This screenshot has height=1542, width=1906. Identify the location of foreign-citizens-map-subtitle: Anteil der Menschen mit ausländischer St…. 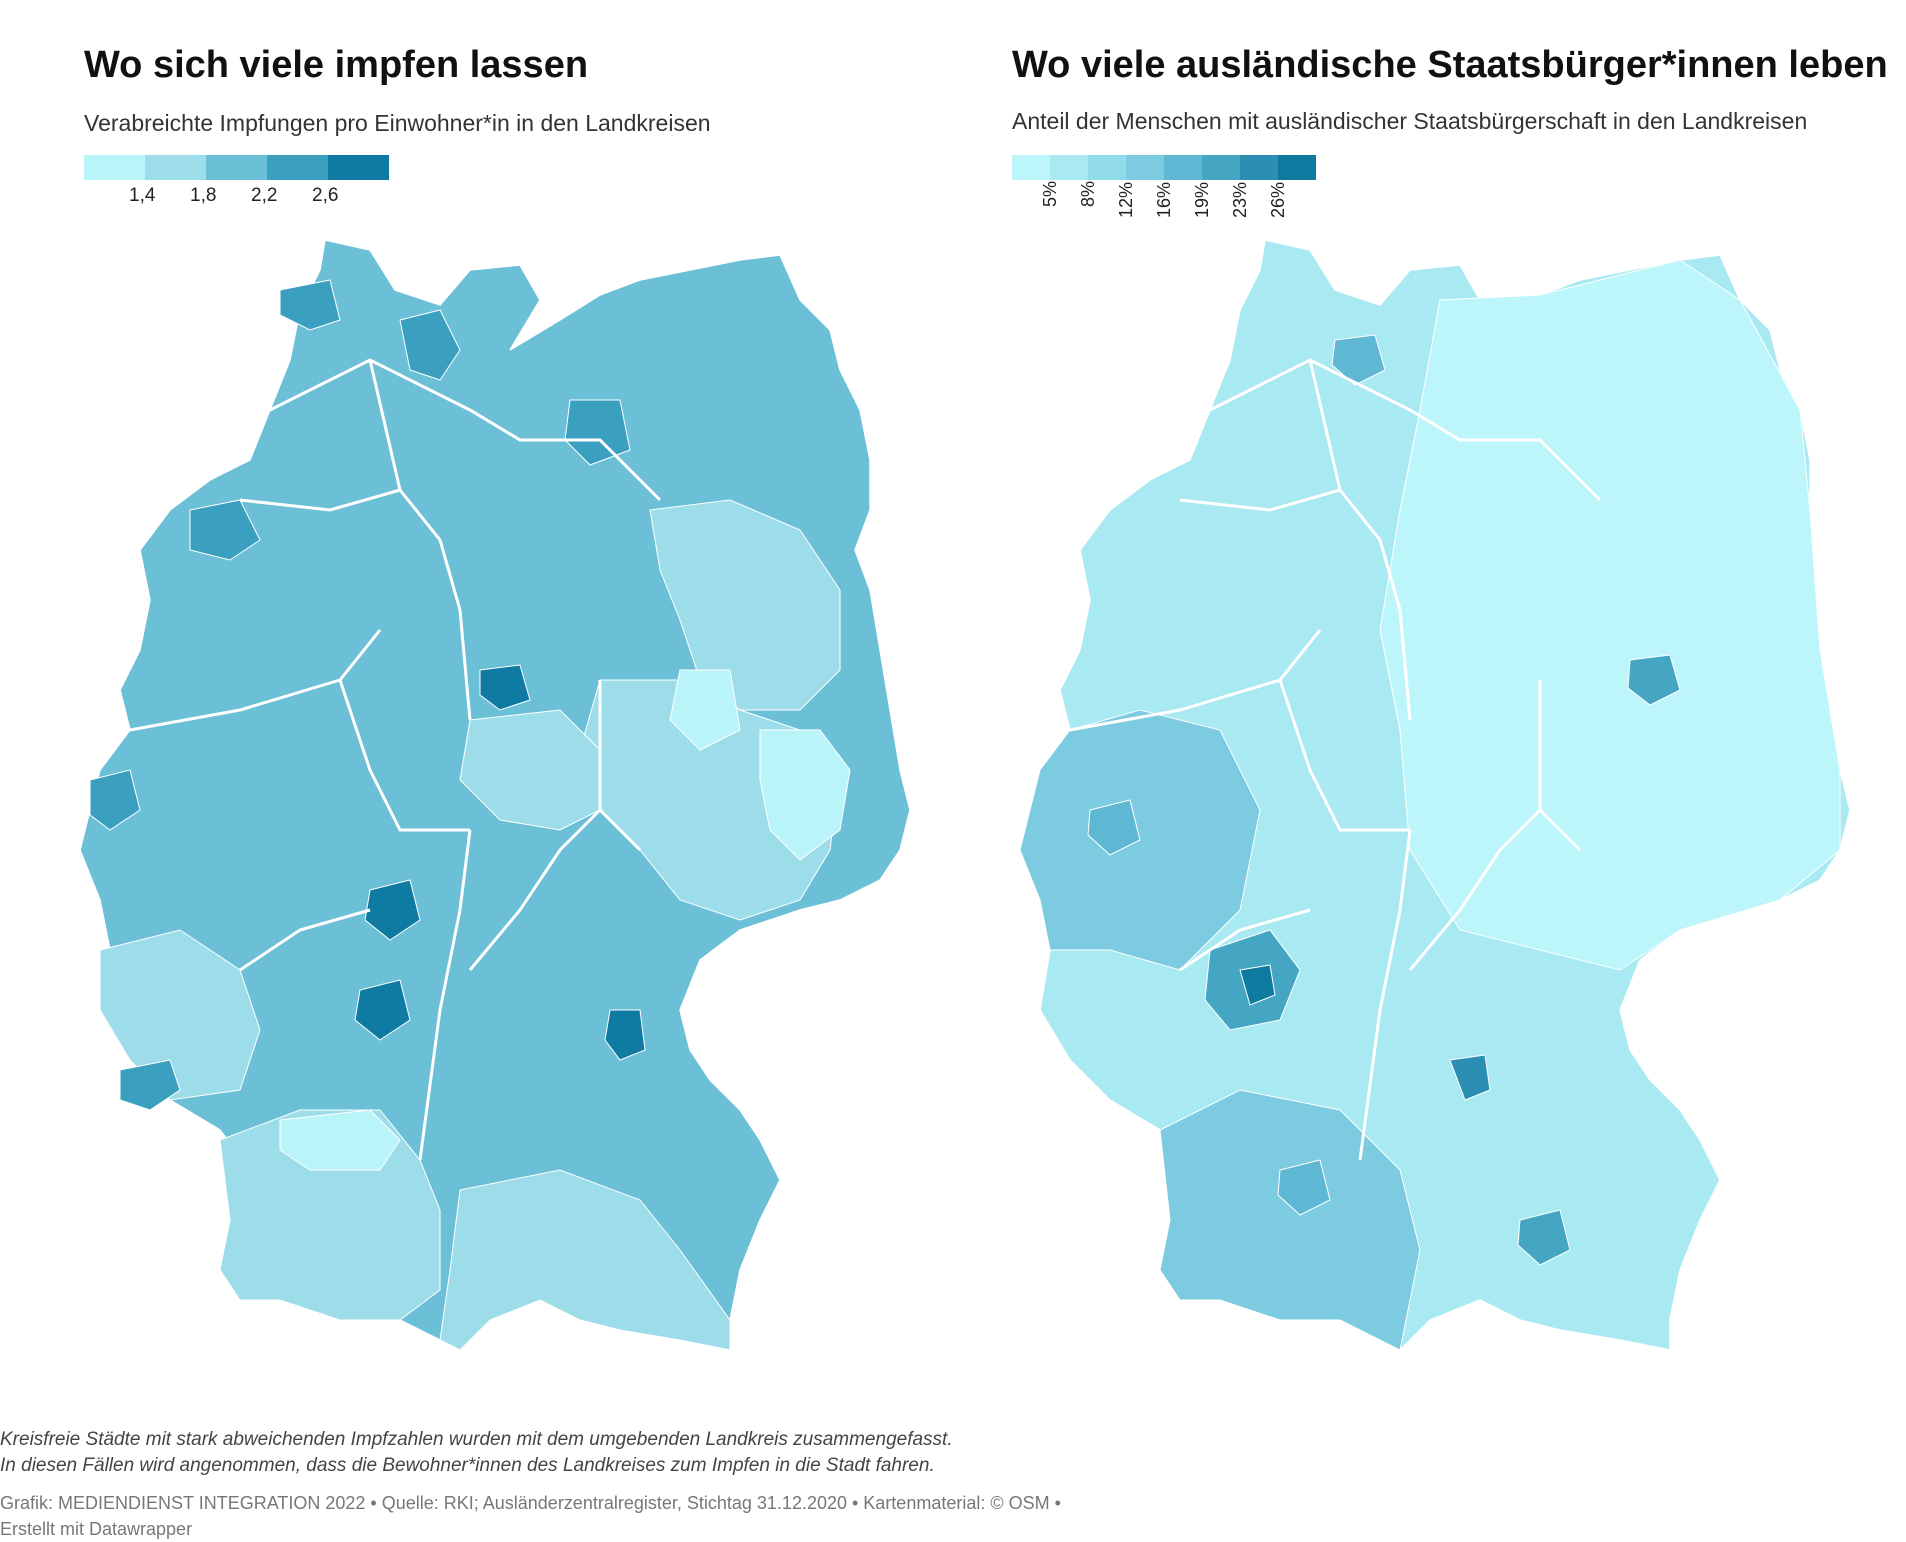
(1410, 121).